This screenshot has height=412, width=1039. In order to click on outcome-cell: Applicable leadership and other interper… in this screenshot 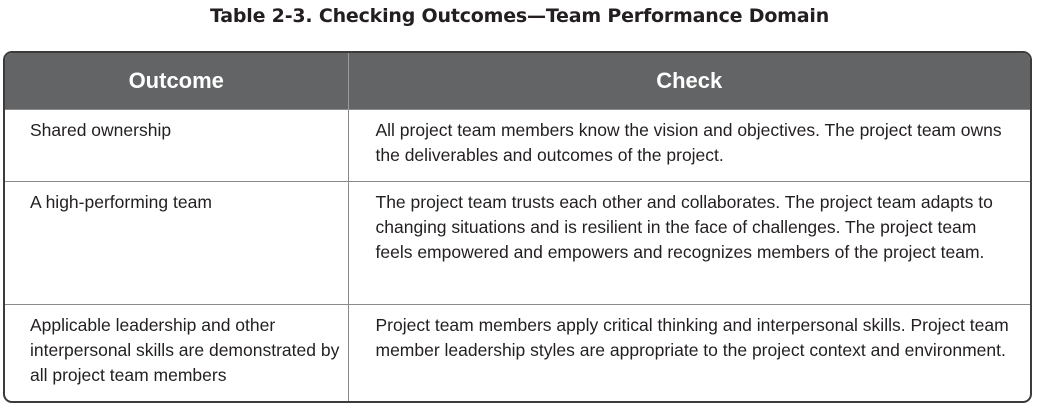, I will do `click(176, 352)`.